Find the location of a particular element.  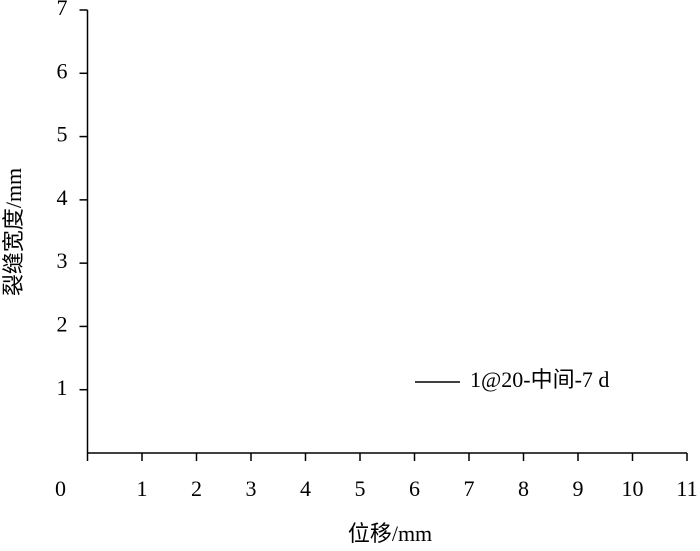

x-tick-label: 9 is located at coordinates (578, 488).